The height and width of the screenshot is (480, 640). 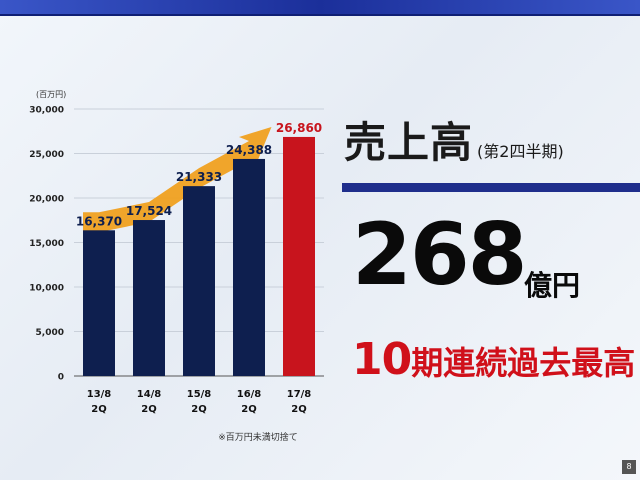 What do you see at coordinates (258, 437) in the screenshot?
I see `chart-footnote: ※百万円未満切捨て` at bounding box center [258, 437].